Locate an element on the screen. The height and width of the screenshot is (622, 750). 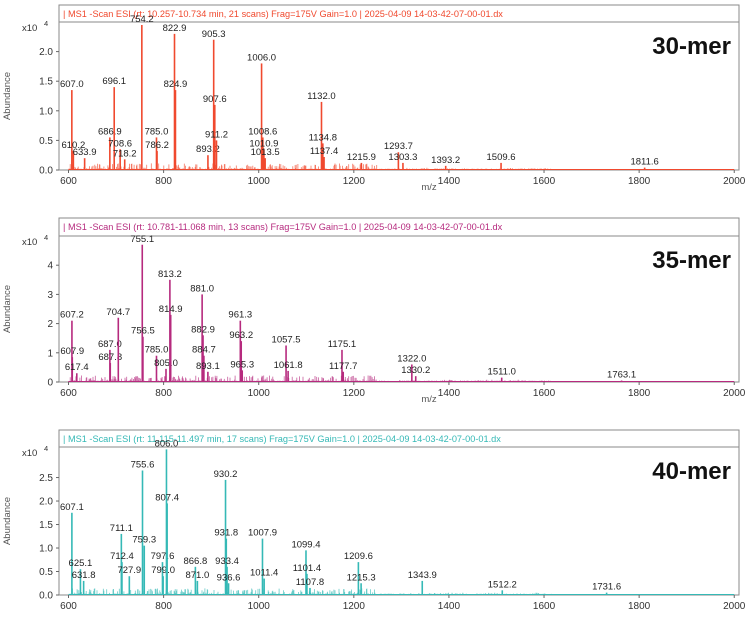
peak-label-1011.4: 1011.4 is located at coordinates (264, 573).